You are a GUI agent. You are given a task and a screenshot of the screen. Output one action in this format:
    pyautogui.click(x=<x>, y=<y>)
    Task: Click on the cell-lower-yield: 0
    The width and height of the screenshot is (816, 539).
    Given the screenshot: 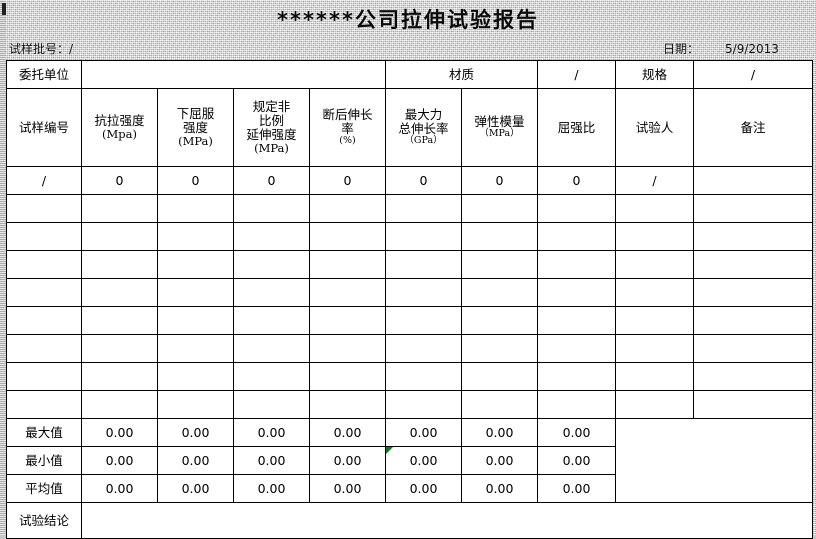 What is the action you would take?
    pyautogui.click(x=195, y=180)
    